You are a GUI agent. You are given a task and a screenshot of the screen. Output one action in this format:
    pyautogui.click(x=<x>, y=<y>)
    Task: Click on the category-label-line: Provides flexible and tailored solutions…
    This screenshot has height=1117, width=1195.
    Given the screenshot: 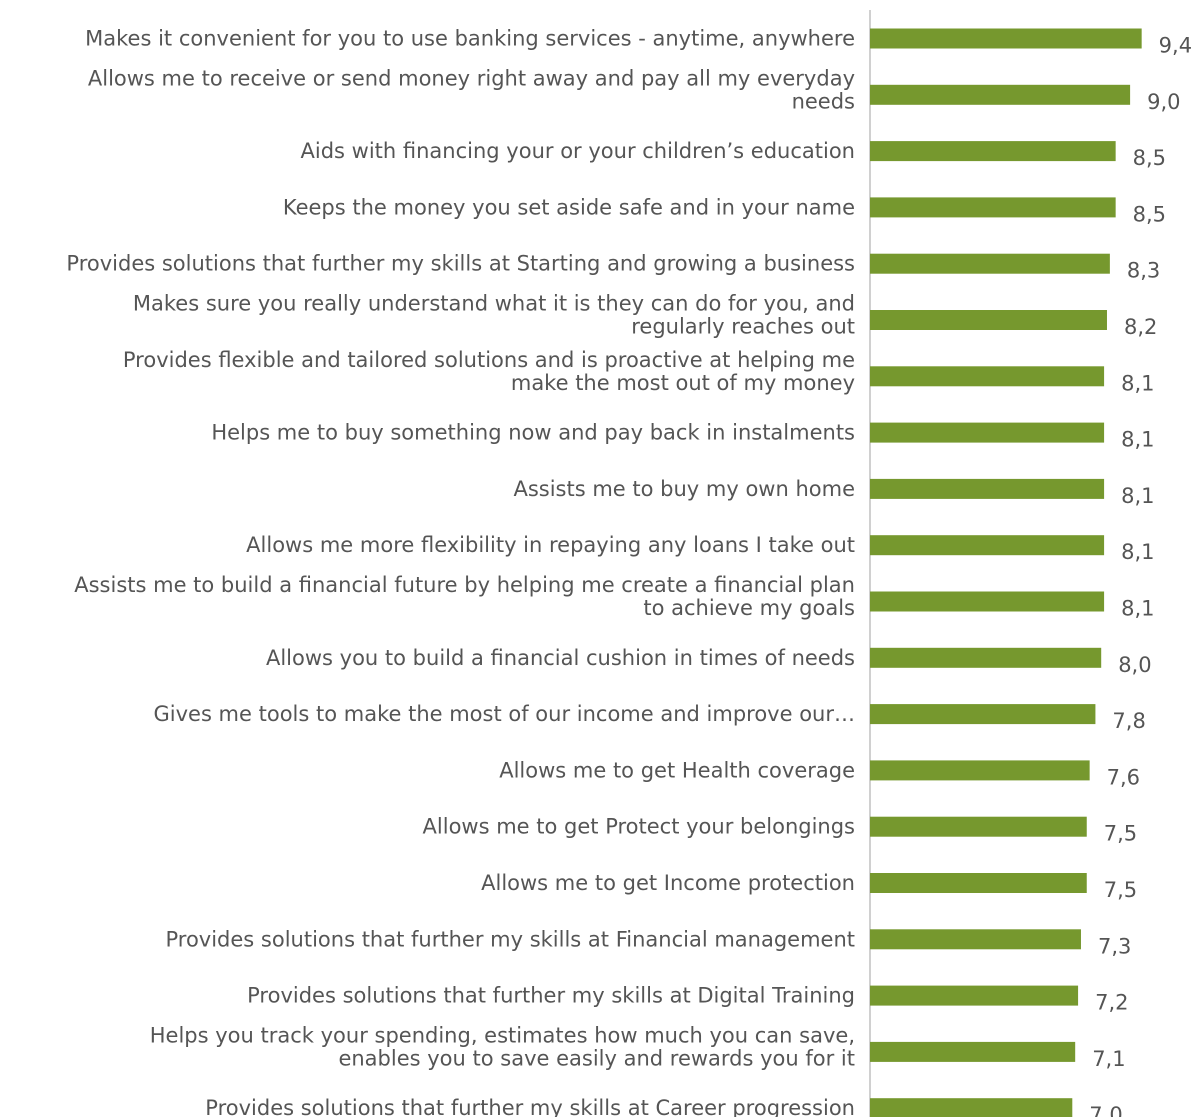 What is the action you would take?
    pyautogui.click(x=489, y=360)
    